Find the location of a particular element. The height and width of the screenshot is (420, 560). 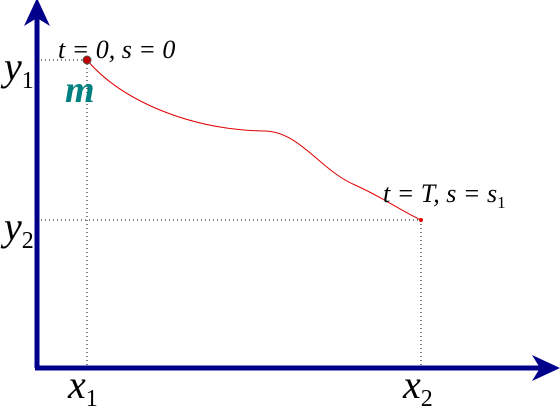

x1-label: x1 is located at coordinates (82, 387).